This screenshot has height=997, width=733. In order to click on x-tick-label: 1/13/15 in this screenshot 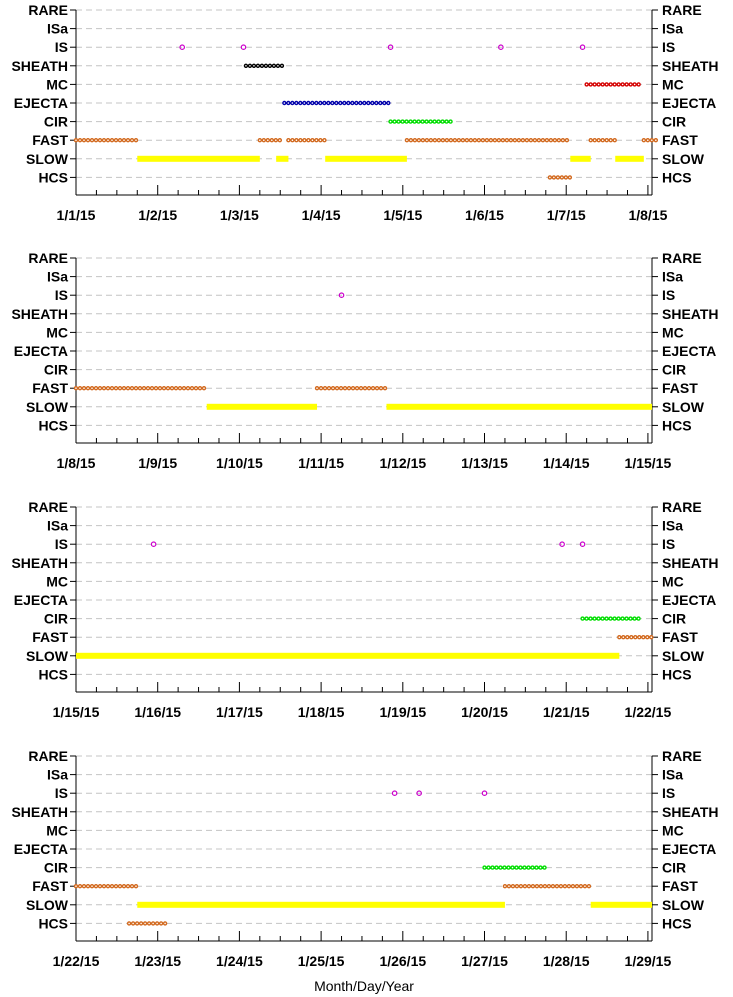, I will do `click(484, 463)`.